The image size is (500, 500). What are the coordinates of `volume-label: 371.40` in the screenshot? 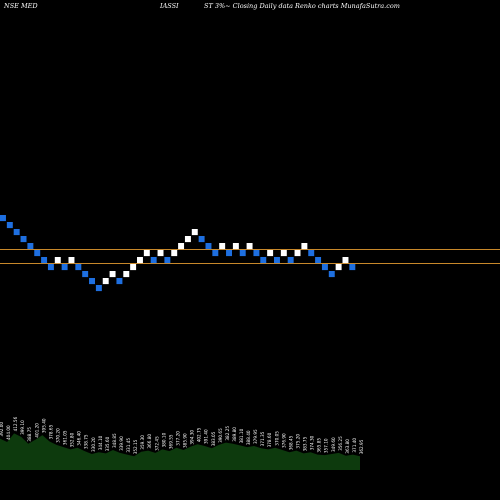 It's located at (354, 445).